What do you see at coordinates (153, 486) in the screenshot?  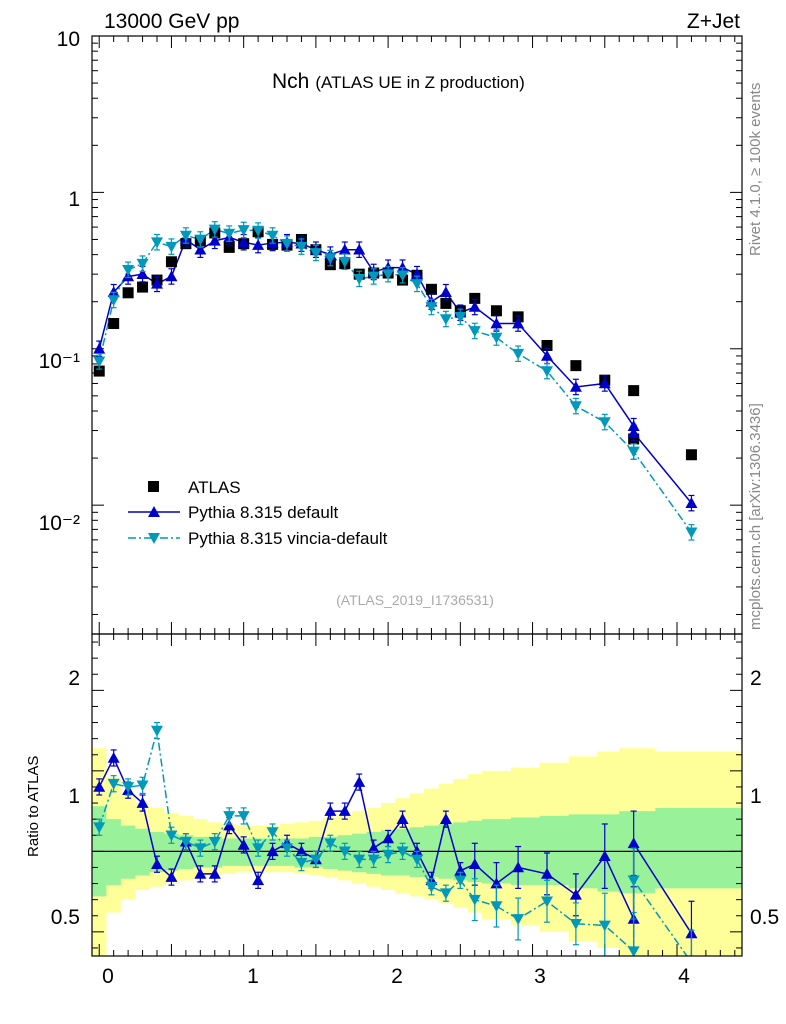 I see `legend-marker-atlas` at bounding box center [153, 486].